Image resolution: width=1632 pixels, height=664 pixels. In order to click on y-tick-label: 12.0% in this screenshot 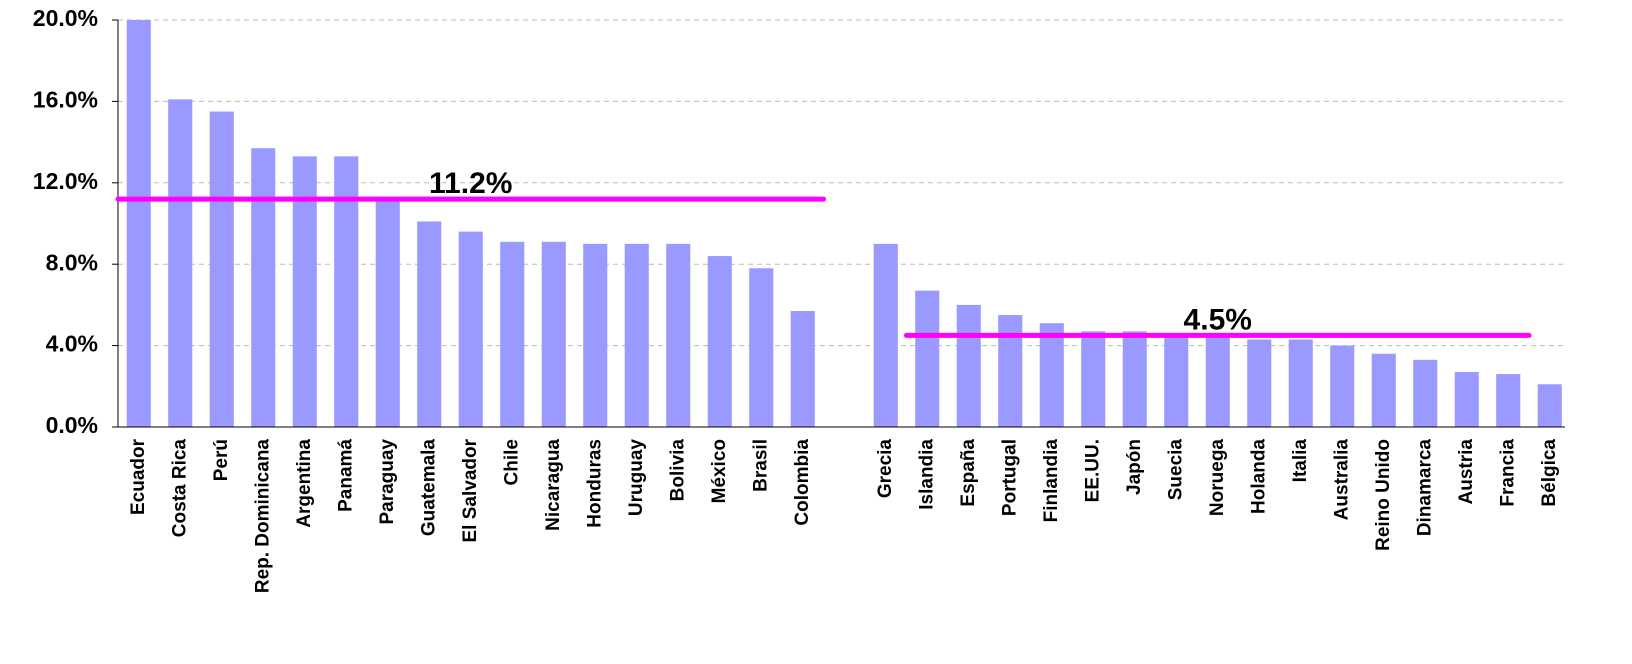, I will do `click(65, 181)`.